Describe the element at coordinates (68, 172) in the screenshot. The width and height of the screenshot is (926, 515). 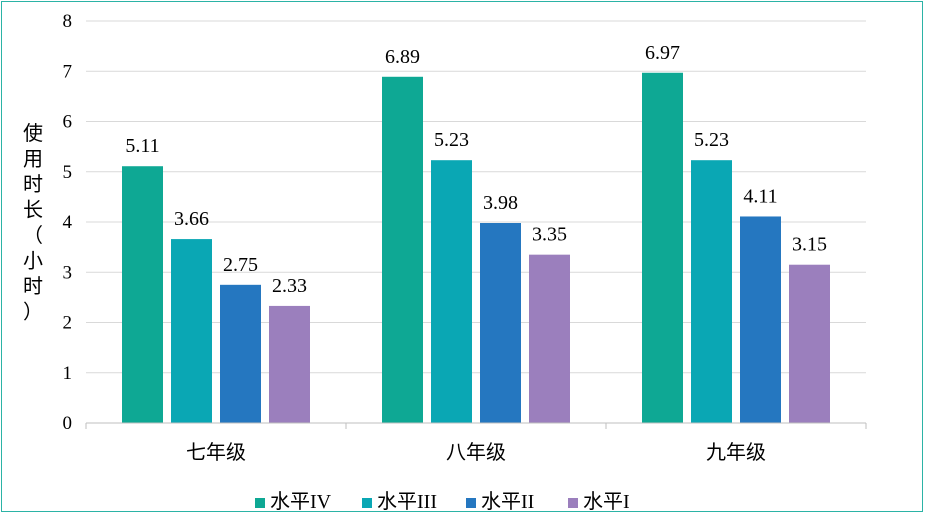
I see `y-tick-label: 5` at that location.